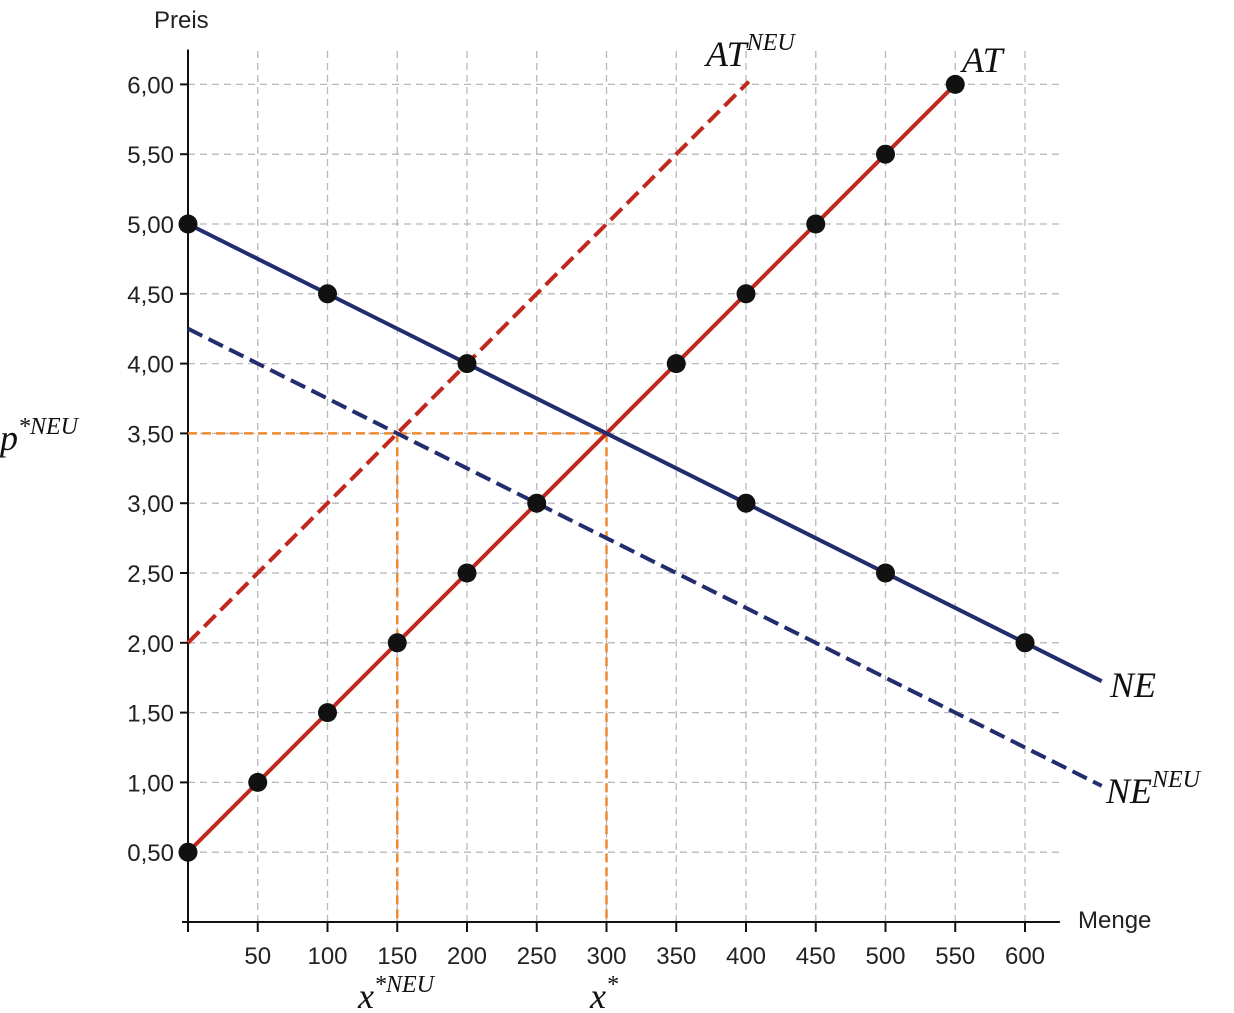 The width and height of the screenshot is (1234, 1013). Describe the element at coordinates (150, 85) in the screenshot. I see `y-tick-label: 6,00` at that location.